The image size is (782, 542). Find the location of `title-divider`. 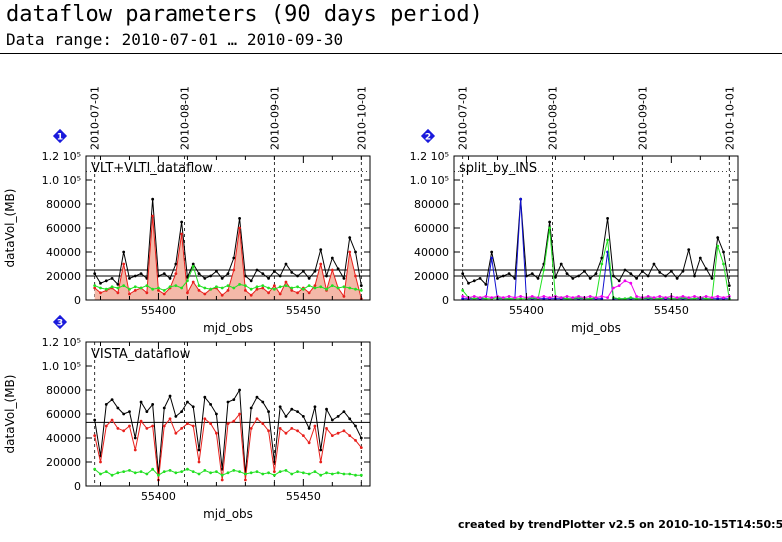

title-divider is located at coordinates (391, 53).